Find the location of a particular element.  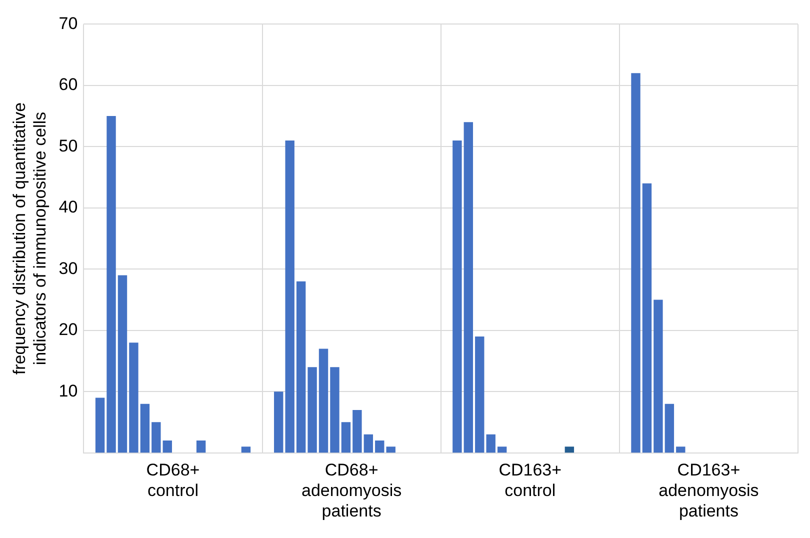

x-tick-label: CD68+ adenomyosis patients is located at coordinates (351, 490).